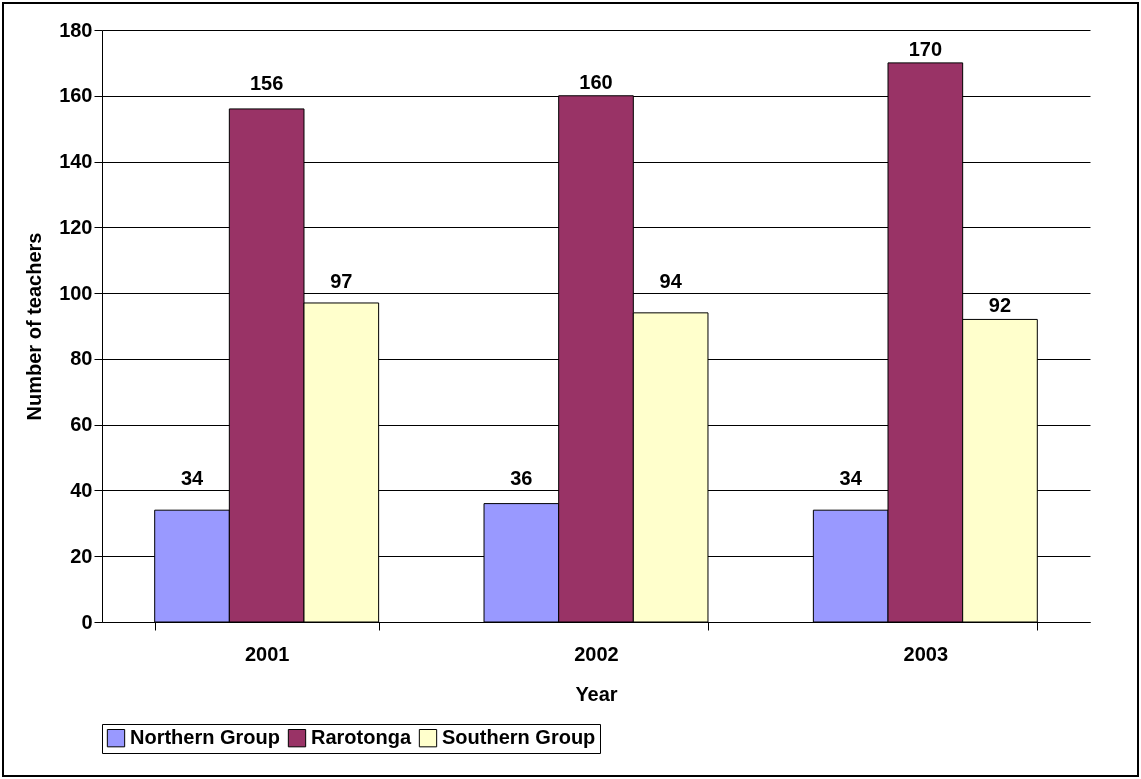  What do you see at coordinates (671, 280) in the screenshot?
I see `data-label: 94` at bounding box center [671, 280].